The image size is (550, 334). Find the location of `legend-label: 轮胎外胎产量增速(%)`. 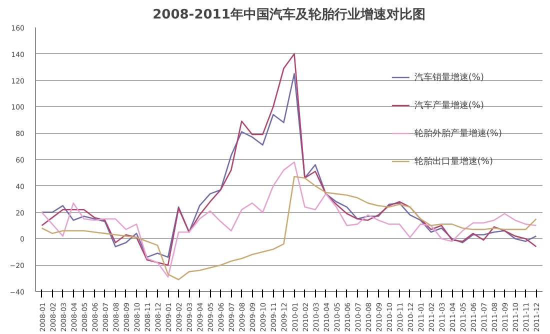

legend-label: 轮胎外胎产量增速(%) is located at coordinates (458, 134).